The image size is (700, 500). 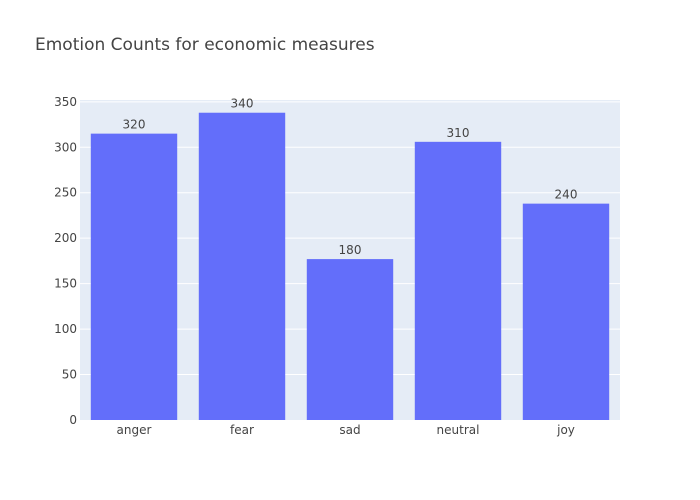 I want to click on data-label: 310, so click(x=458, y=133).